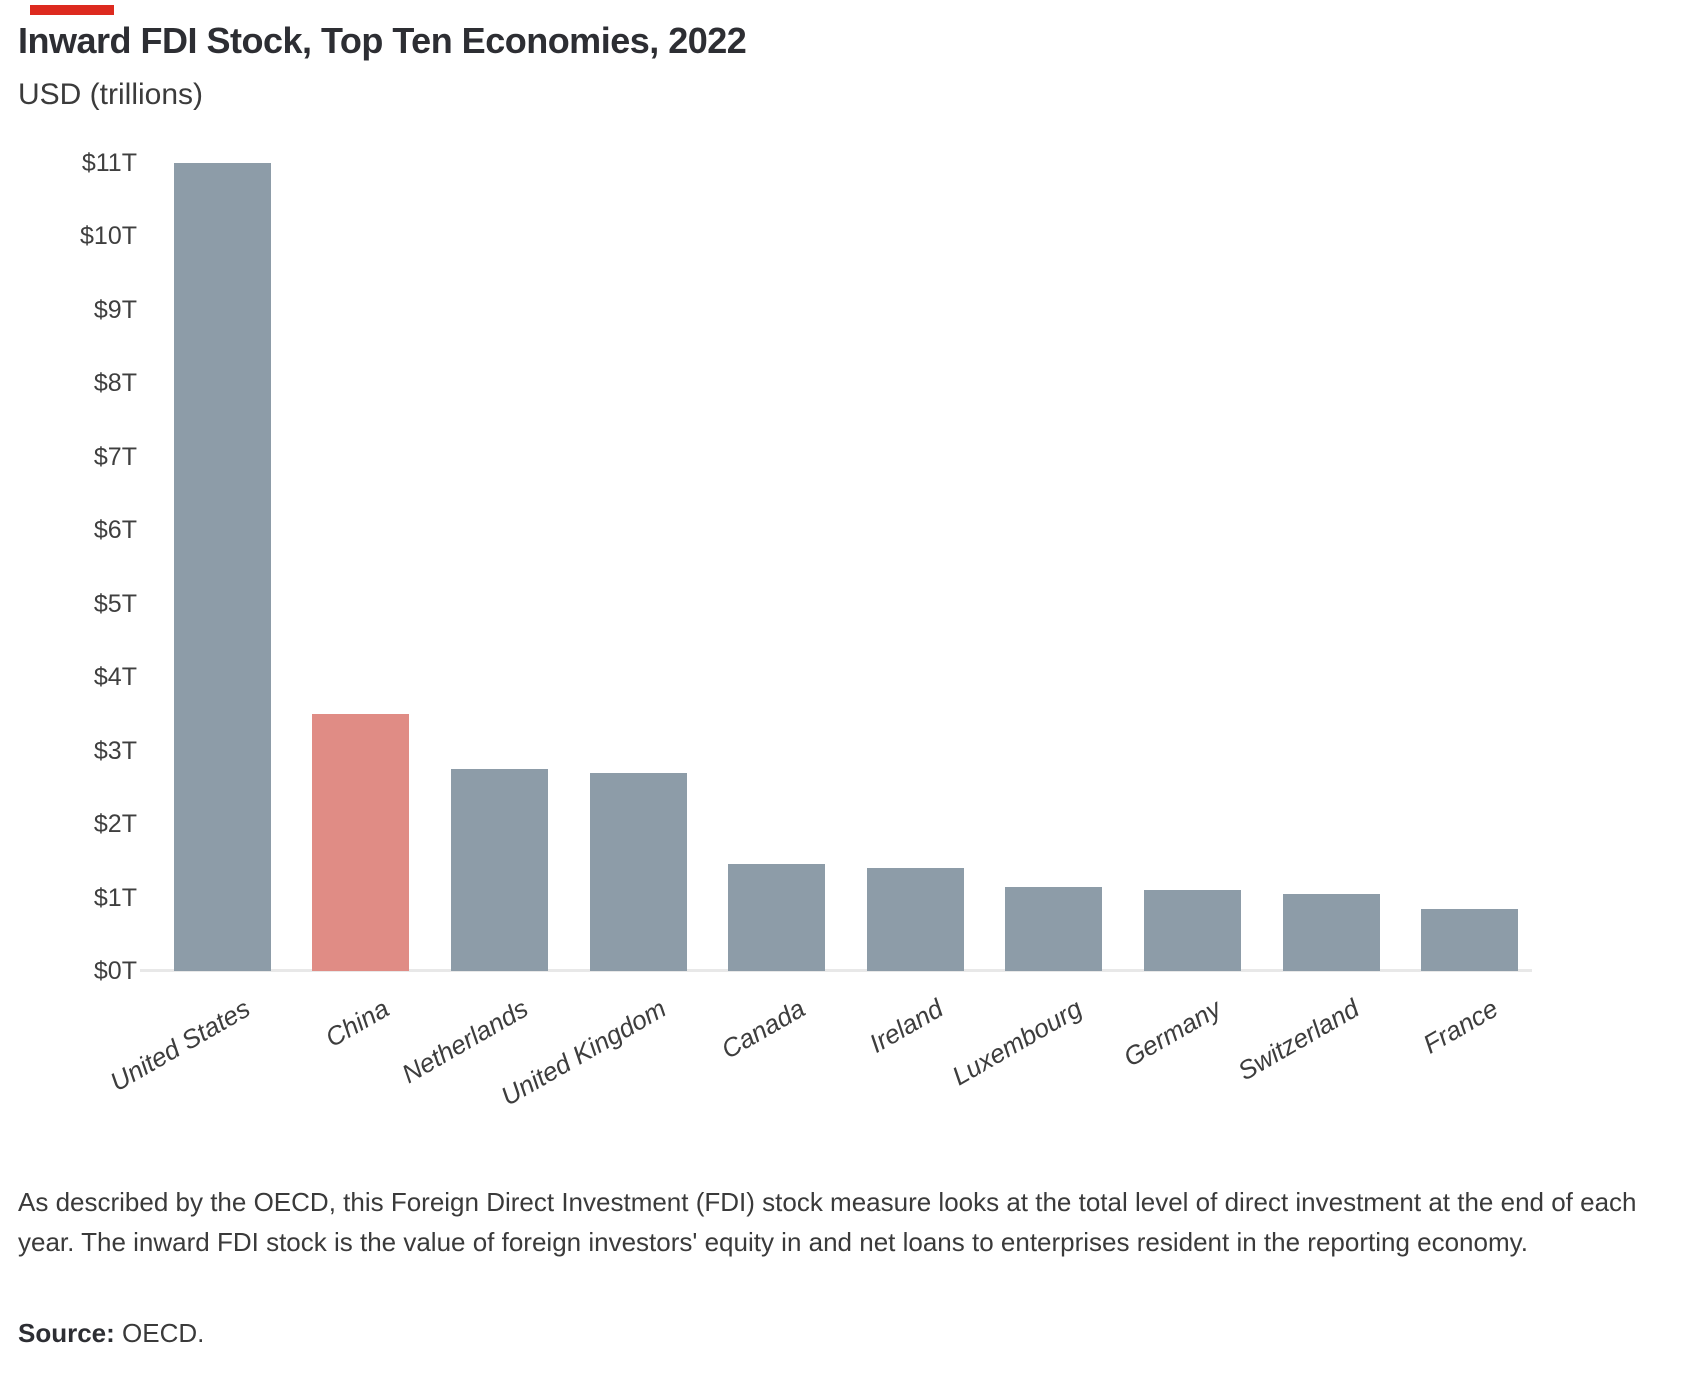 The width and height of the screenshot is (1682, 1377). Describe the element at coordinates (115, 824) in the screenshot. I see `y-axis-tick-label: $2T` at that location.